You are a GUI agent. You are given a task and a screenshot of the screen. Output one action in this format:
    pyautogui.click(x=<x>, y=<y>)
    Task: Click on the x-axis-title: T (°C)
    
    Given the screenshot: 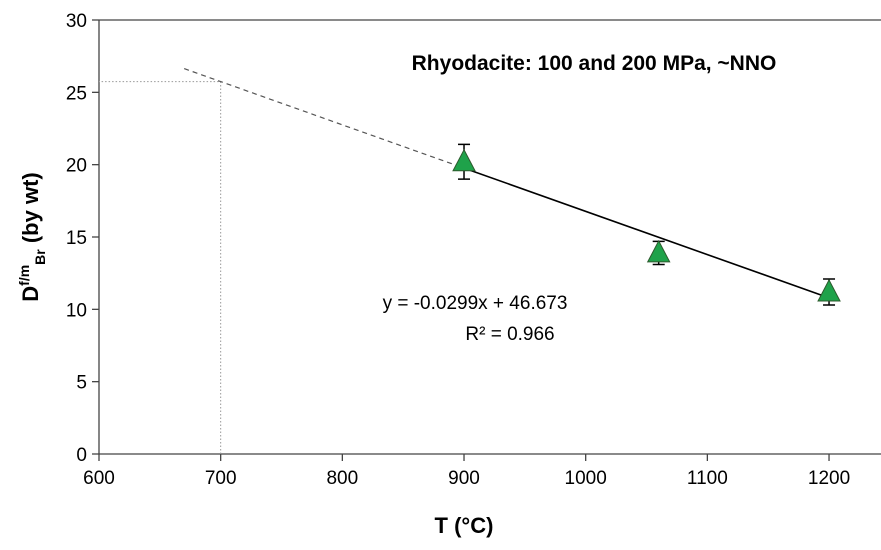 What is the action you would take?
    pyautogui.click(x=464, y=525)
    